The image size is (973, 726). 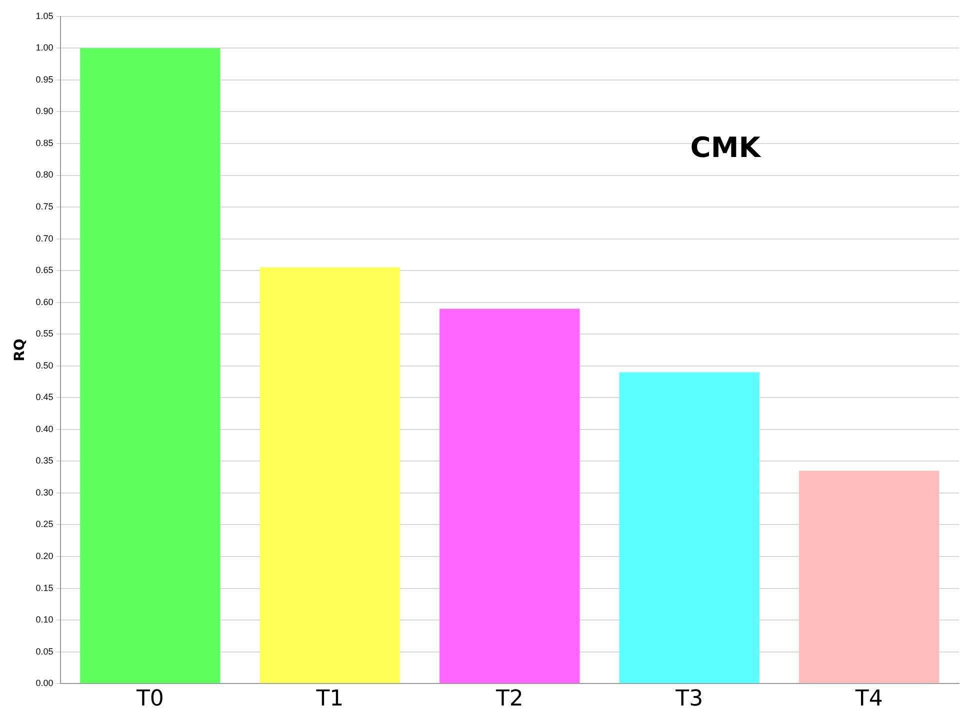 I want to click on y-tick-label: 0.85, so click(x=45, y=143).